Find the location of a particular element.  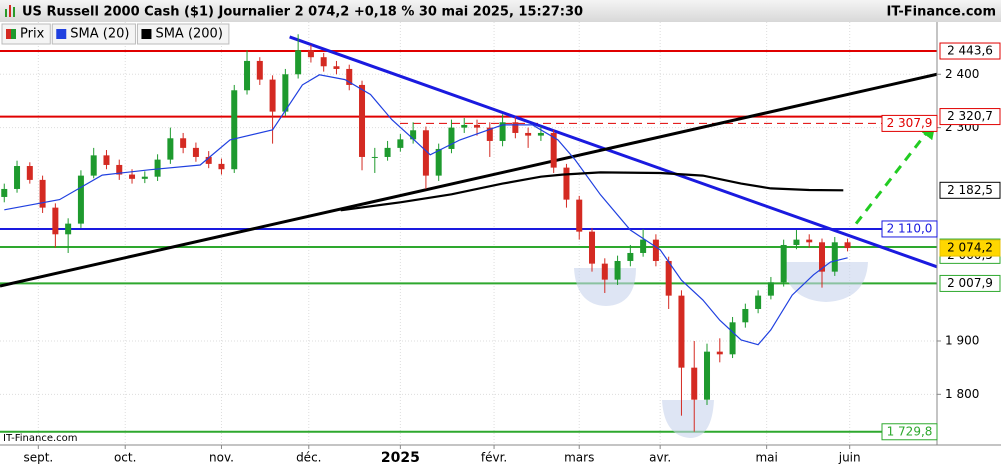

x-tick-label: févr. is located at coordinates (494, 458).